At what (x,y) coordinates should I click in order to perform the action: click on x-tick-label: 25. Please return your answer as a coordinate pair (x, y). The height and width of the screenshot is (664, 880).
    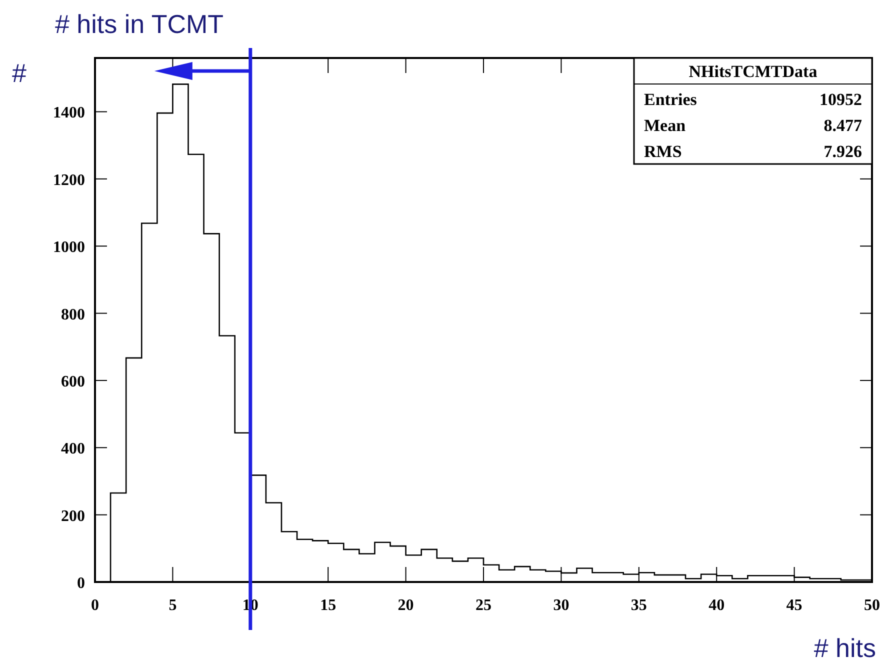
    Looking at the image, I should click on (484, 605).